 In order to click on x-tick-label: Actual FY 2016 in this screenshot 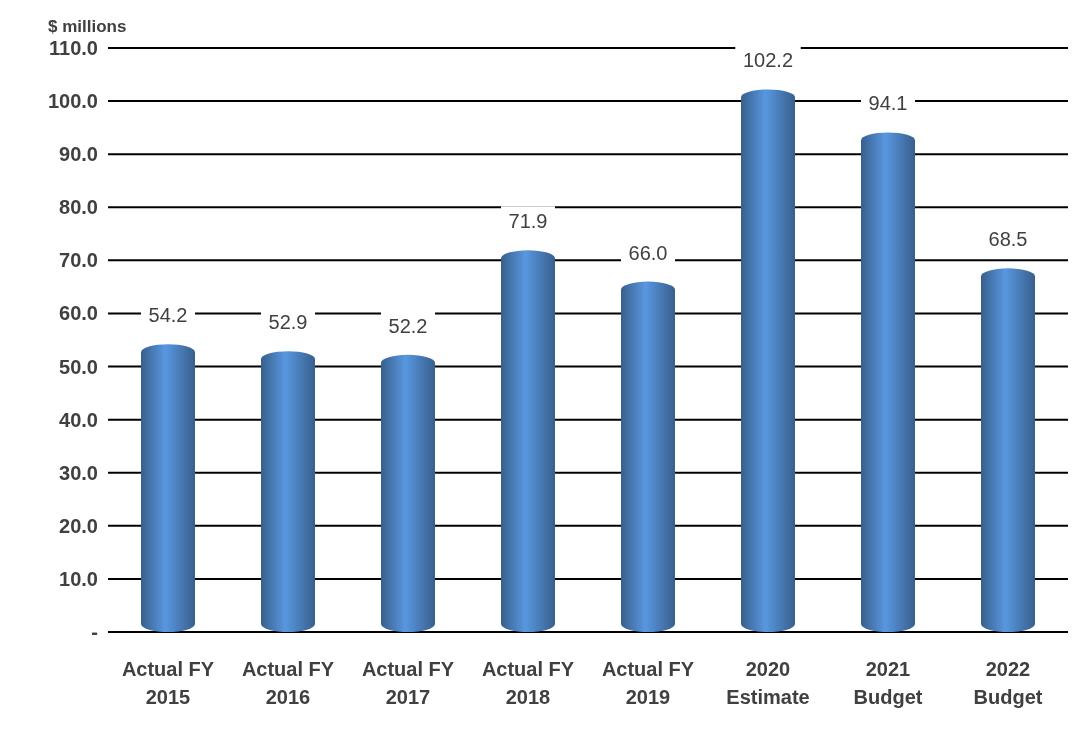, I will do `click(288, 683)`.